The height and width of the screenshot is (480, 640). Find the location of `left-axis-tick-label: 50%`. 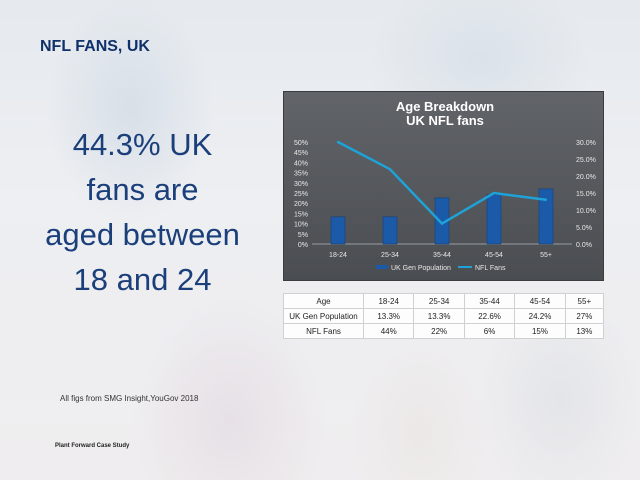

left-axis-tick-label: 50% is located at coordinates (301, 143).